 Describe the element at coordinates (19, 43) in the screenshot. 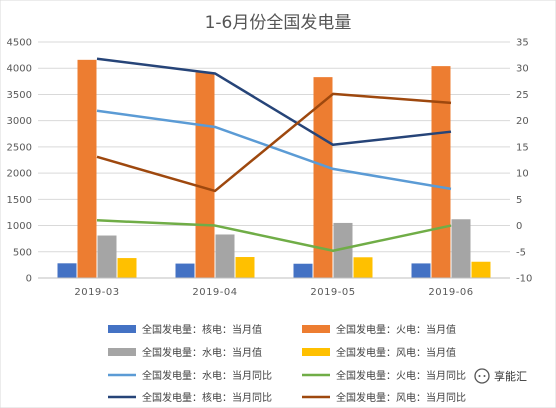

I see `left-tick-label: 4500` at that location.